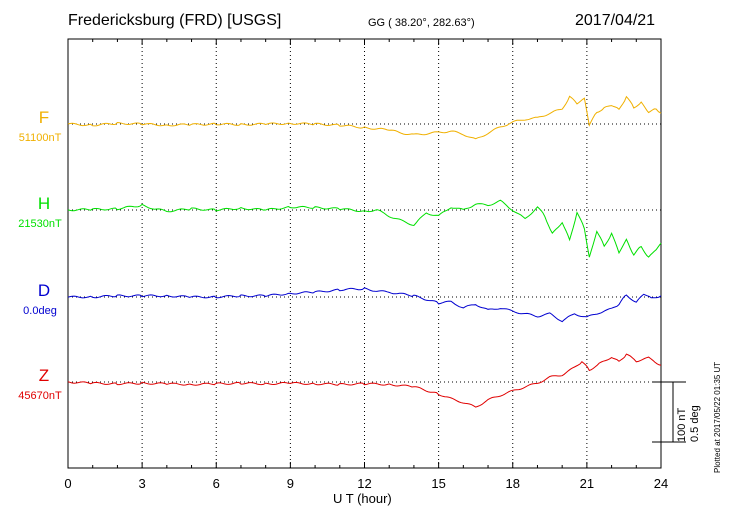 The image size is (730, 520). What do you see at coordinates (290, 483) in the screenshot?
I see `x-tick-label: 9` at bounding box center [290, 483].